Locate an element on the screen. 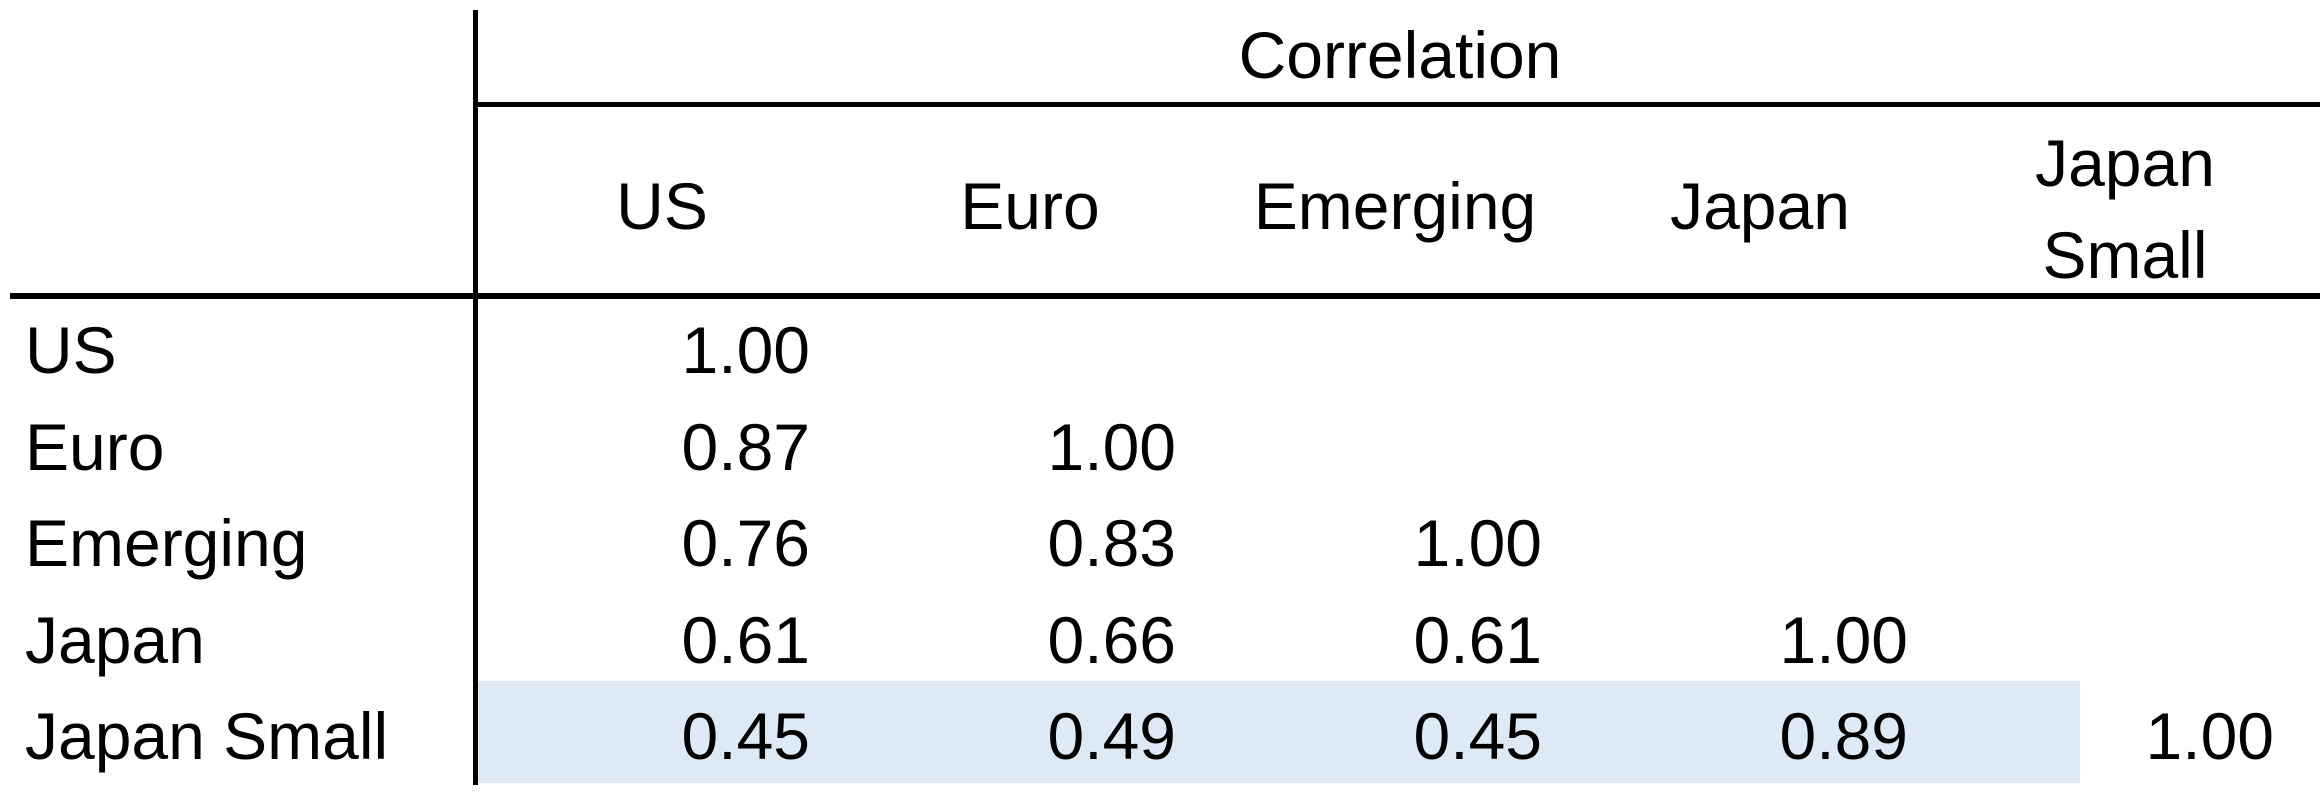 The image size is (2320, 795). row-label: Euro is located at coordinates (95, 447).